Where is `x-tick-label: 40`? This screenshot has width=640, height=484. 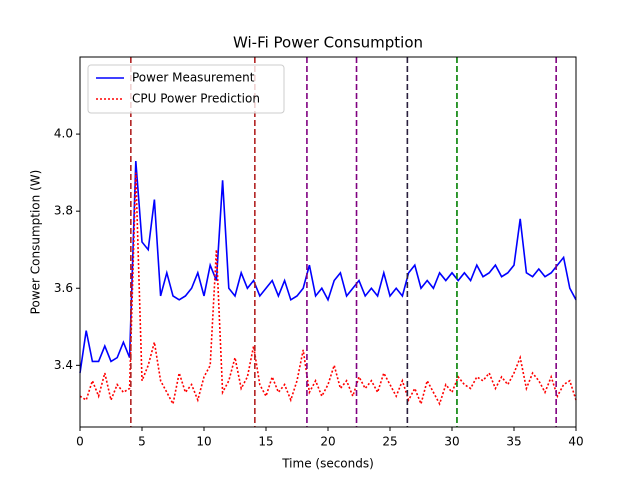
x-tick-label: 40 is located at coordinates (575, 442).